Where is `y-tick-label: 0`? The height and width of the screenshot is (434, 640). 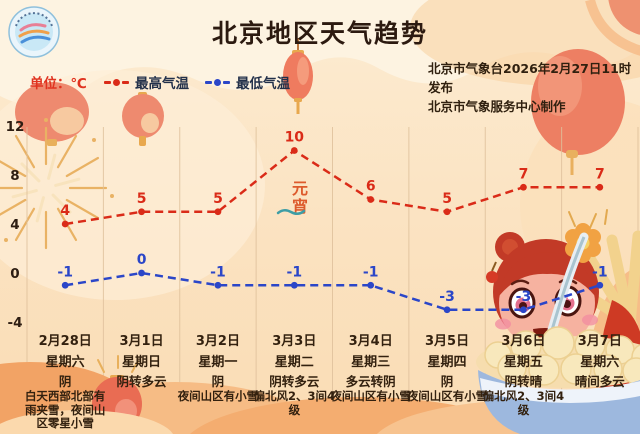
y-tick-label: 0 is located at coordinates (14, 274).